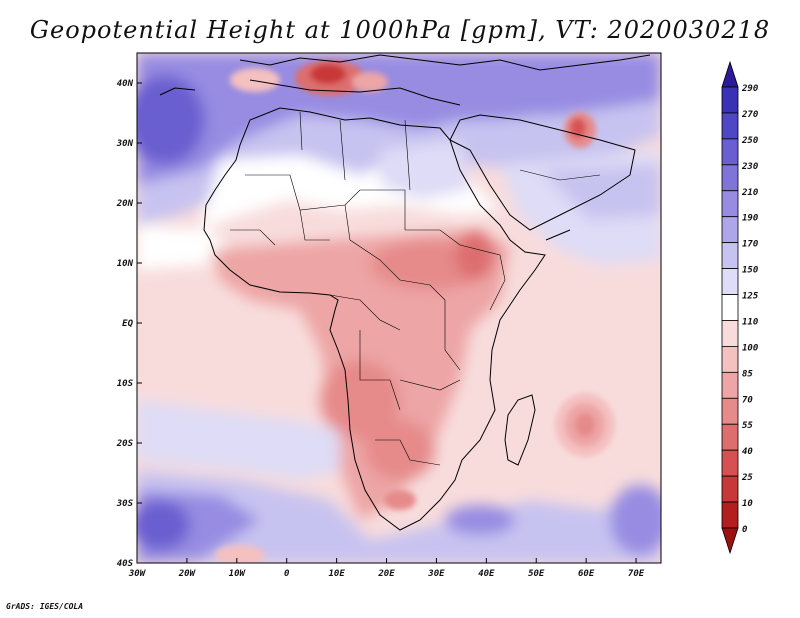  What do you see at coordinates (747, 478) in the screenshot?
I see `colorbar-label: 25` at bounding box center [747, 478].